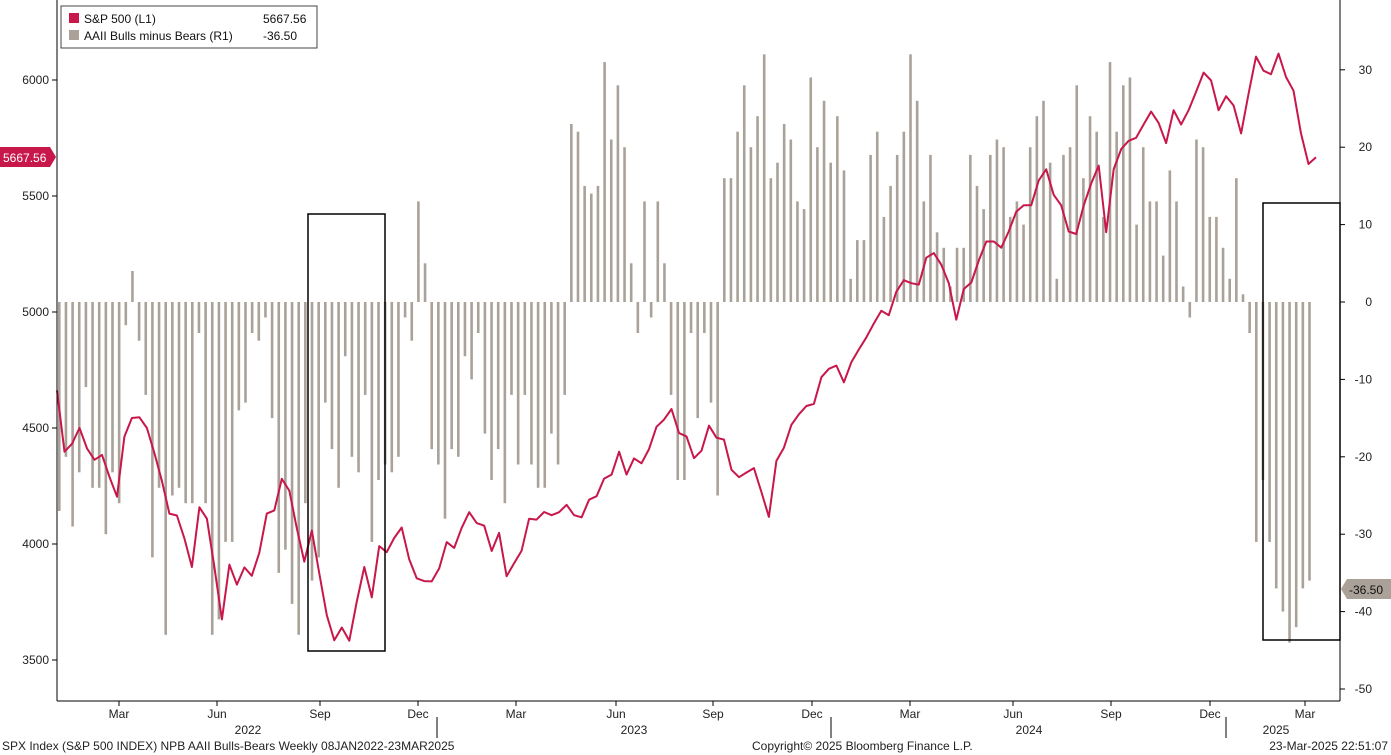  What do you see at coordinates (1029, 730) in the screenshot?
I see `year-label: 2024` at bounding box center [1029, 730].